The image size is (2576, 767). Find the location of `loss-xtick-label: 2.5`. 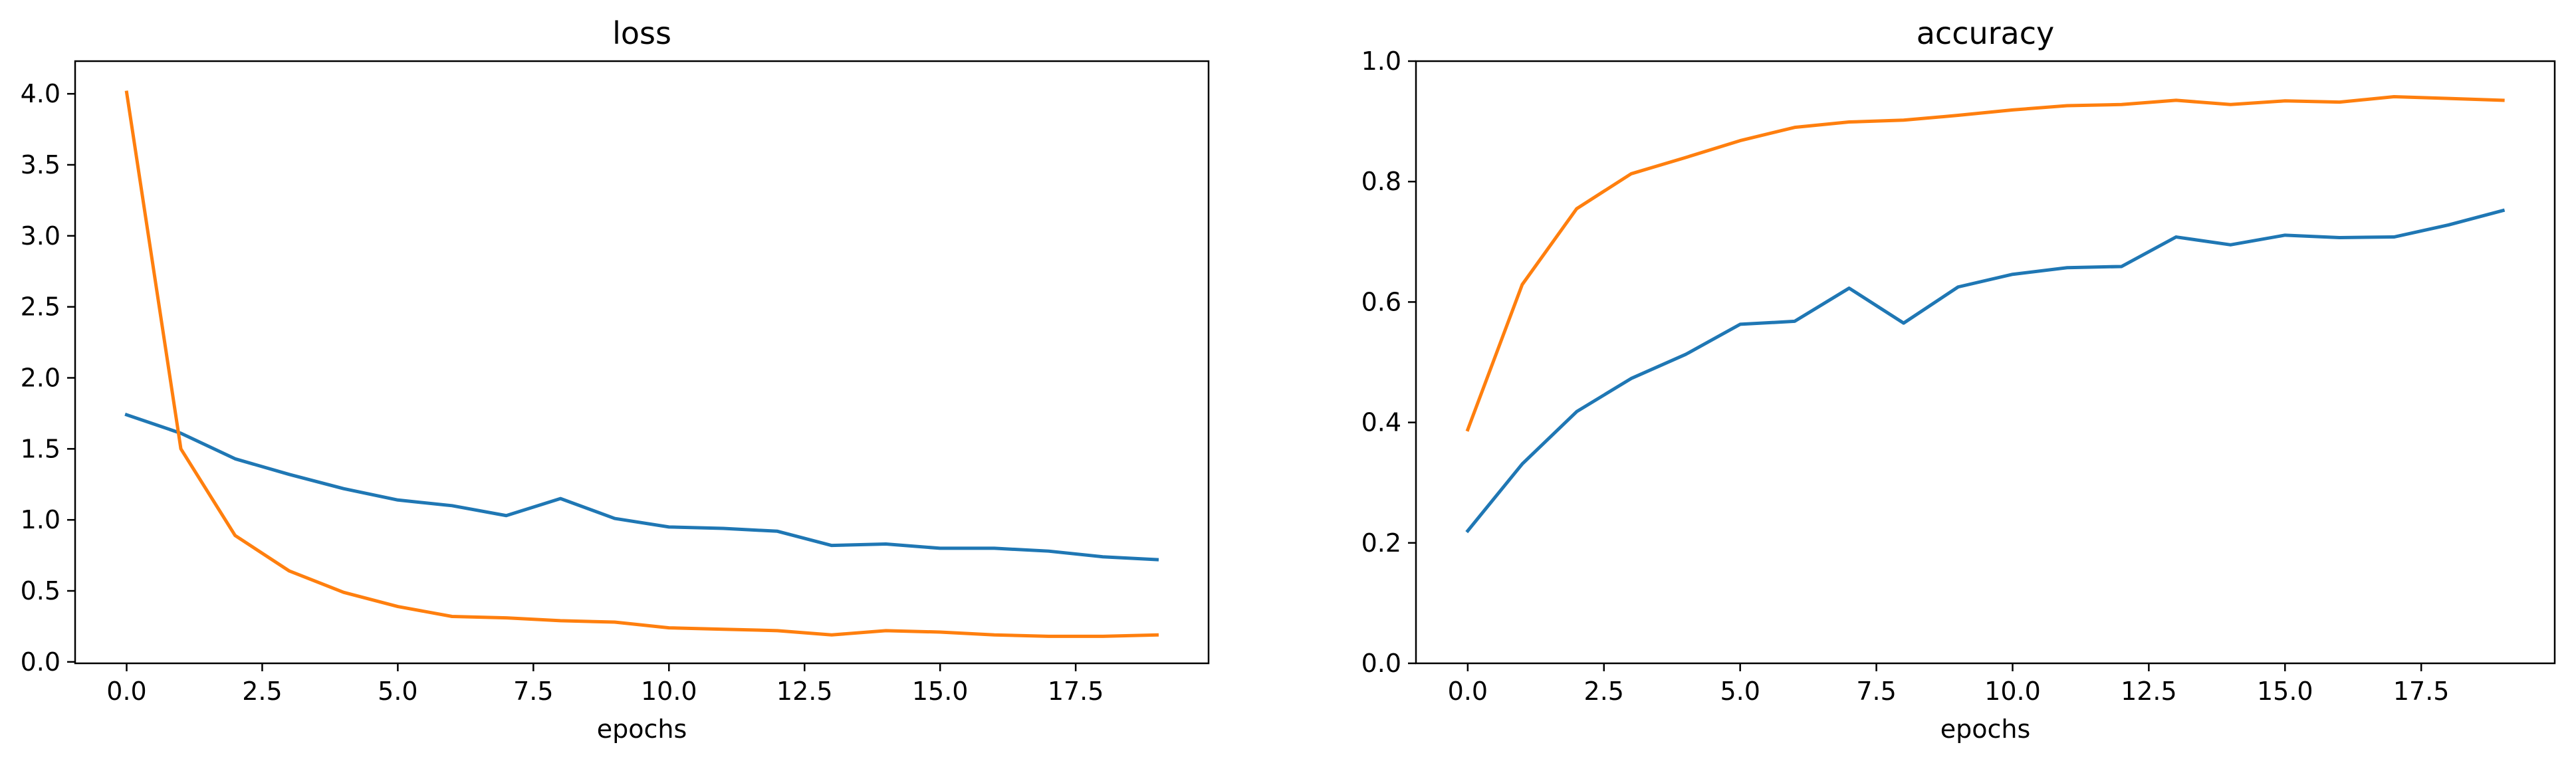

loss-xtick-label: 2.5 is located at coordinates (262, 691).